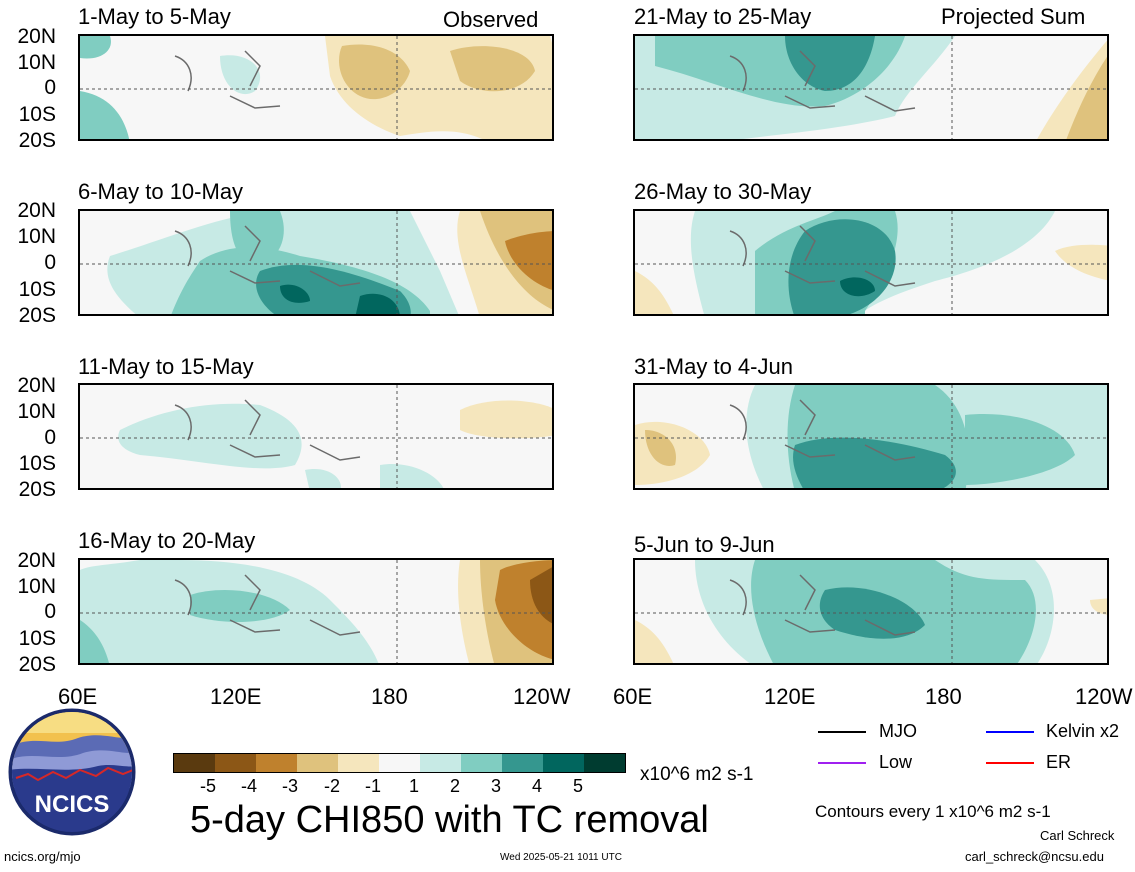 This screenshot has width=1135, height=872. Describe the element at coordinates (842, 732) in the screenshot. I see `legend-swatch-mjo` at that location.